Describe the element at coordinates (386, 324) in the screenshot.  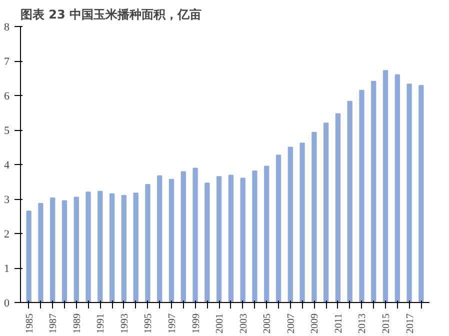
I see `x-tick-label: 2015` at that location.